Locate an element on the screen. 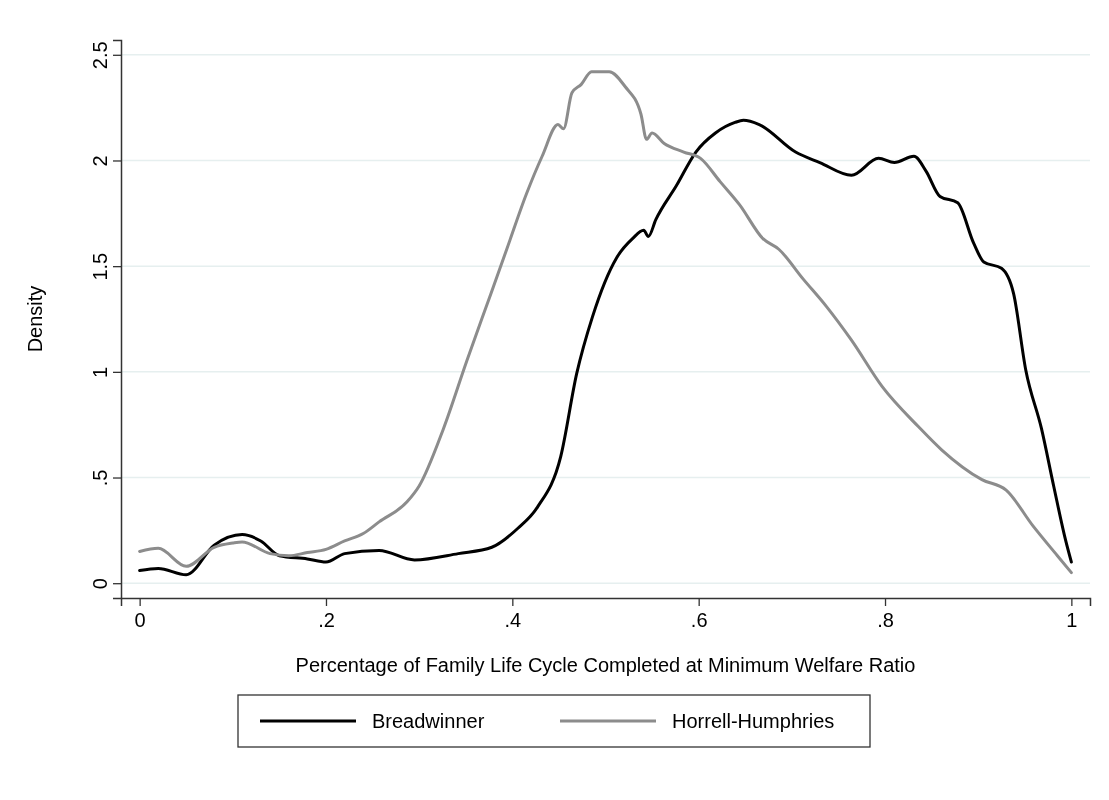 This screenshot has height=800, width=1109. y-tick-label: 2 is located at coordinates (100, 161).